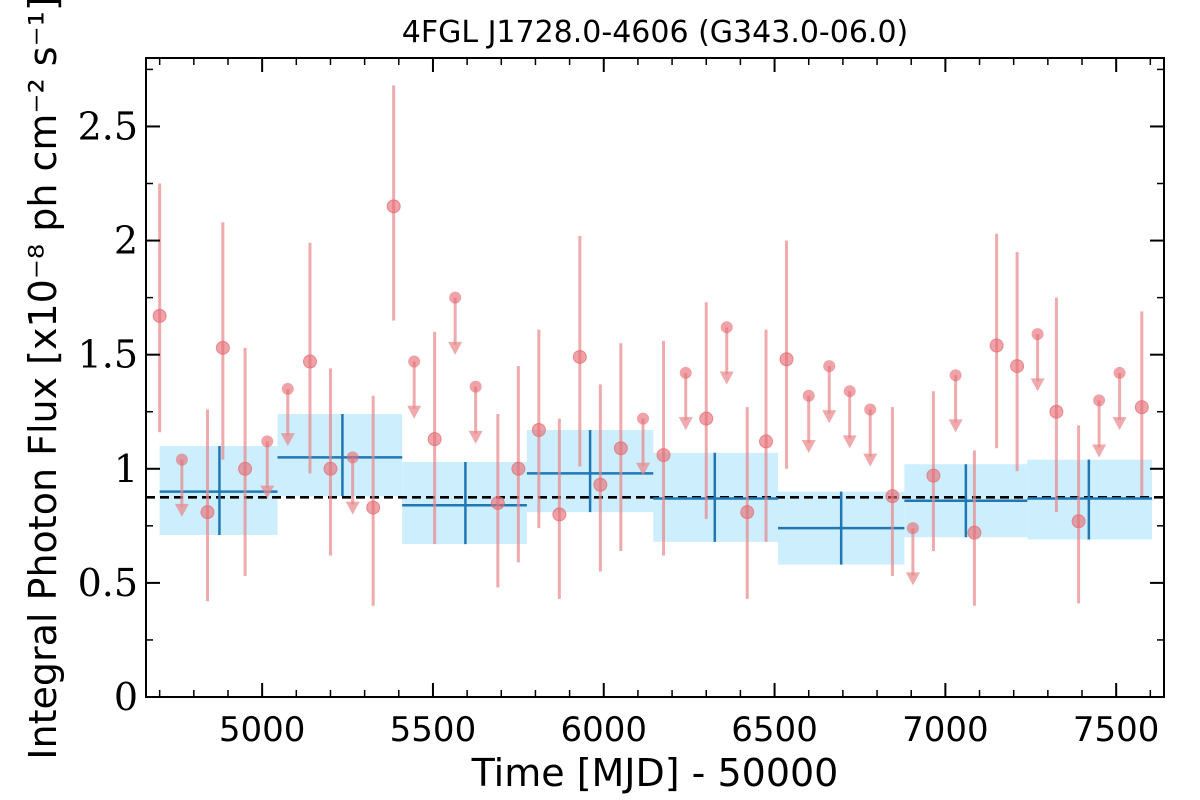 This screenshot has width=1200, height=800. What do you see at coordinates (1116, 730) in the screenshot?
I see `x-tick-label: 7500` at bounding box center [1116, 730].